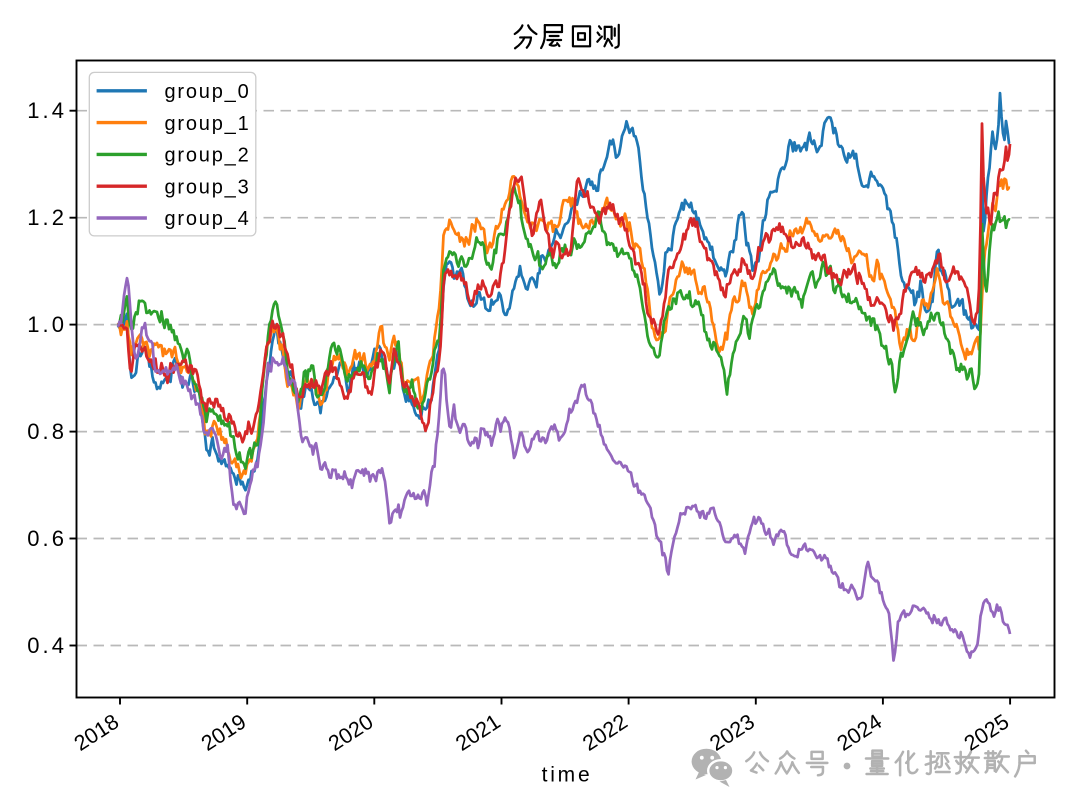  I want to click on svg-text: 0.4, so click(45, 645).